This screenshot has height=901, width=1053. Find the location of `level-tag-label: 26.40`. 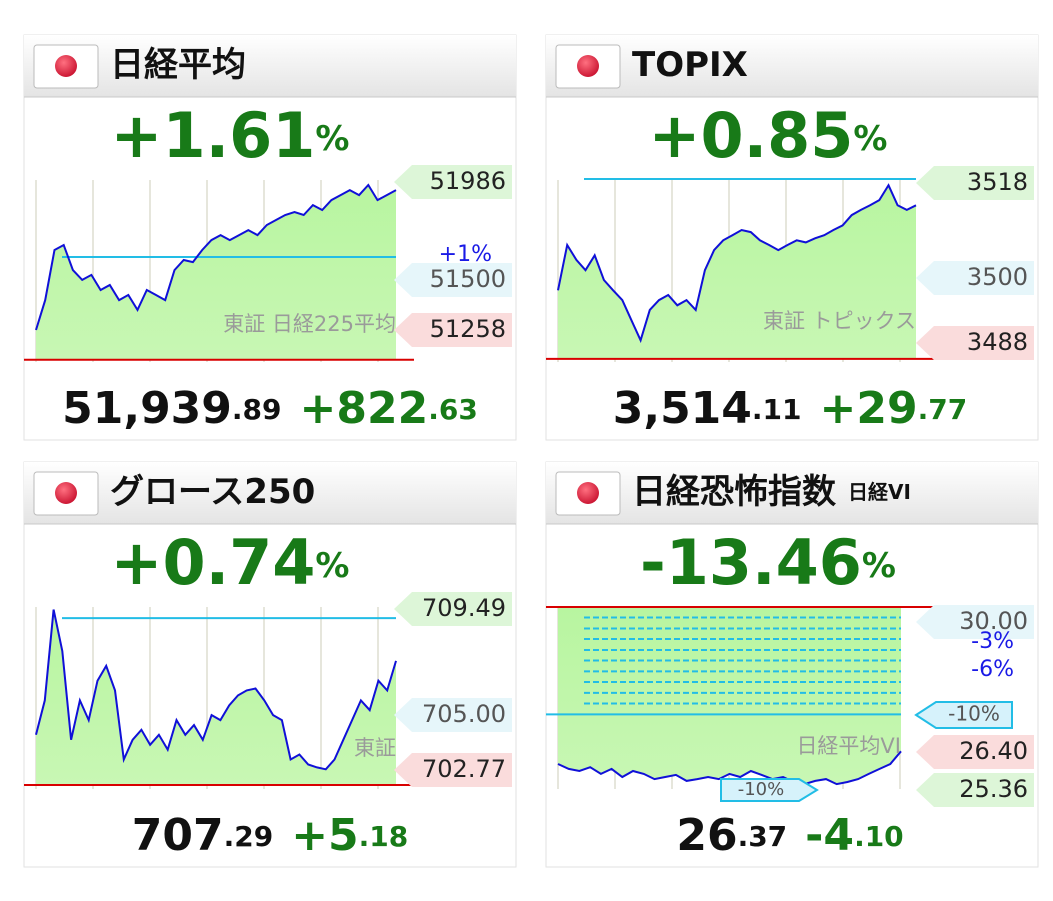

level-tag-label: 26.40 is located at coordinates (993, 751).